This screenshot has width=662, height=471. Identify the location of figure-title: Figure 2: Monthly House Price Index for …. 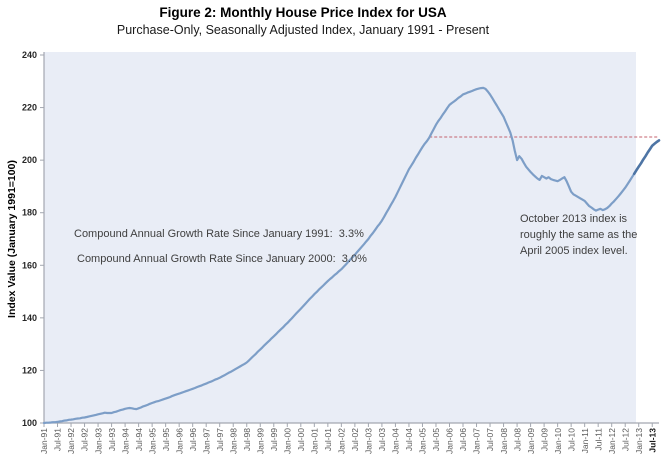
(303, 12).